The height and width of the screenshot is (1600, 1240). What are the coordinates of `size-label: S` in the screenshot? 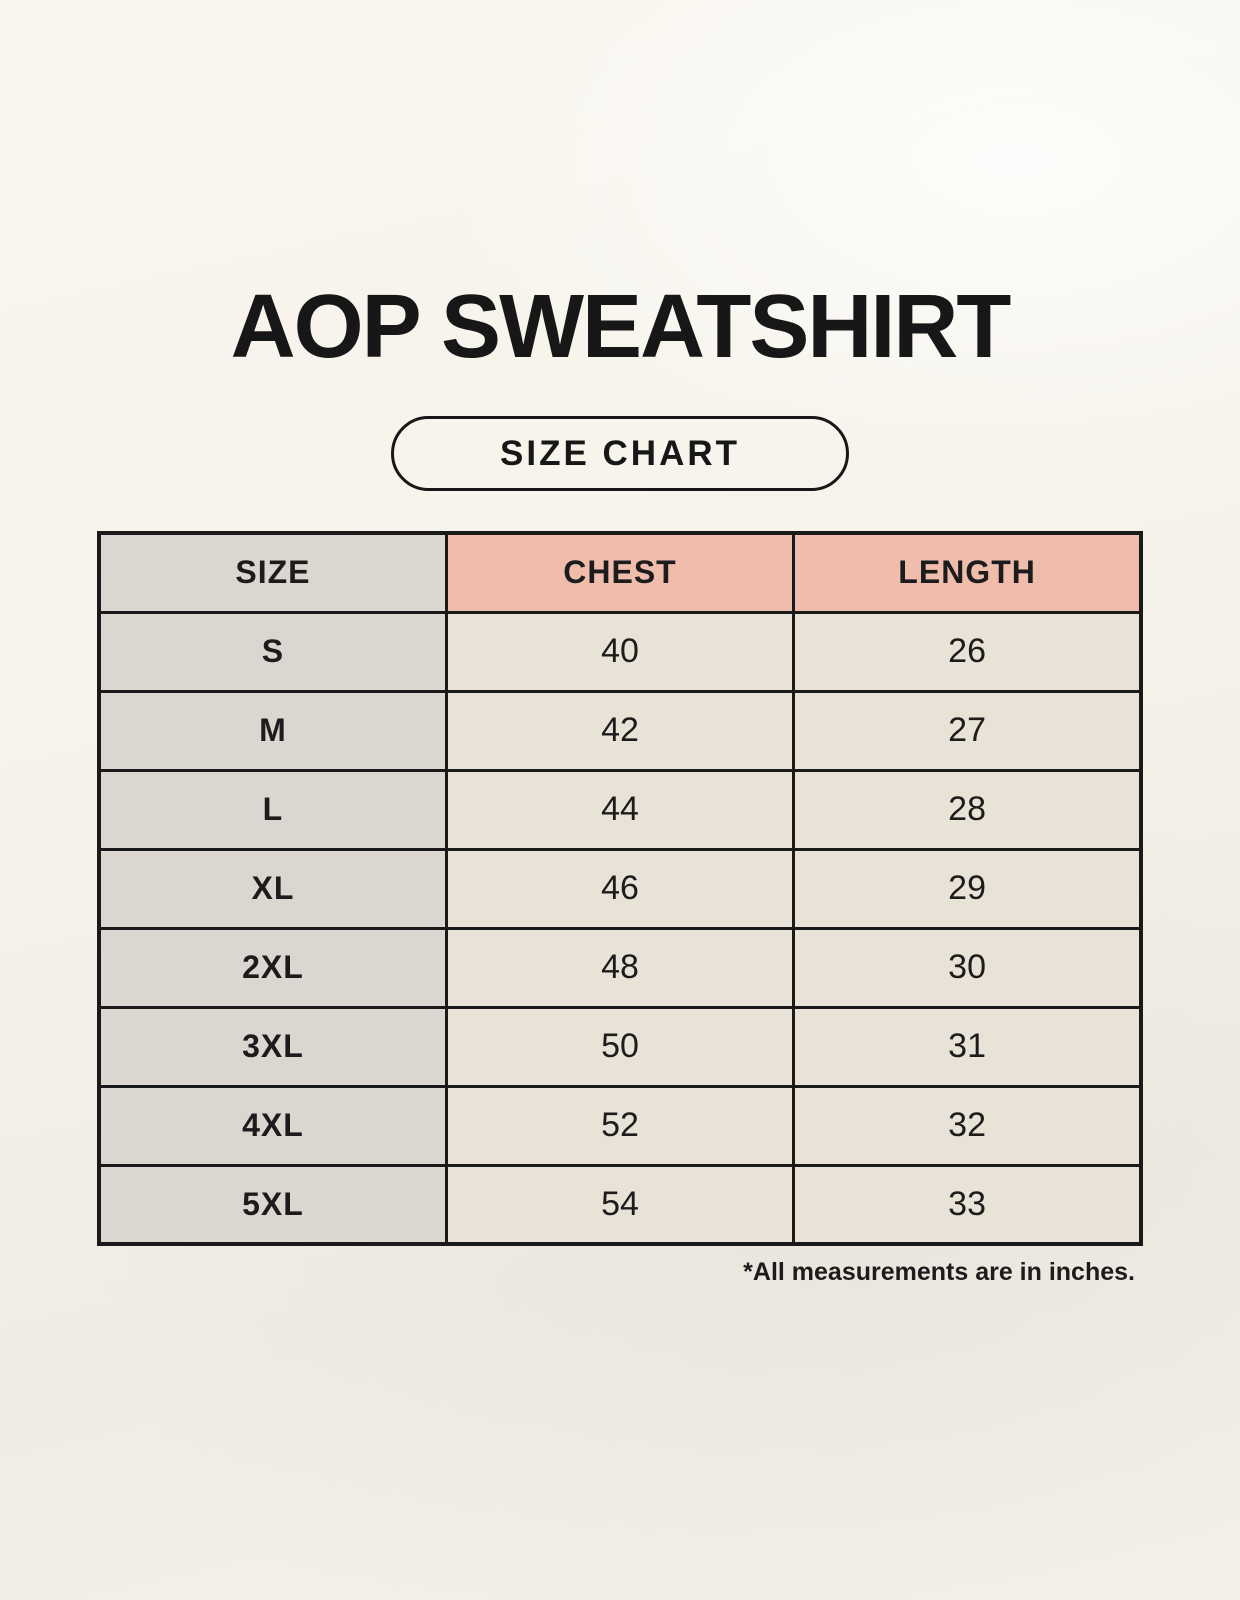 It's located at (272, 651).